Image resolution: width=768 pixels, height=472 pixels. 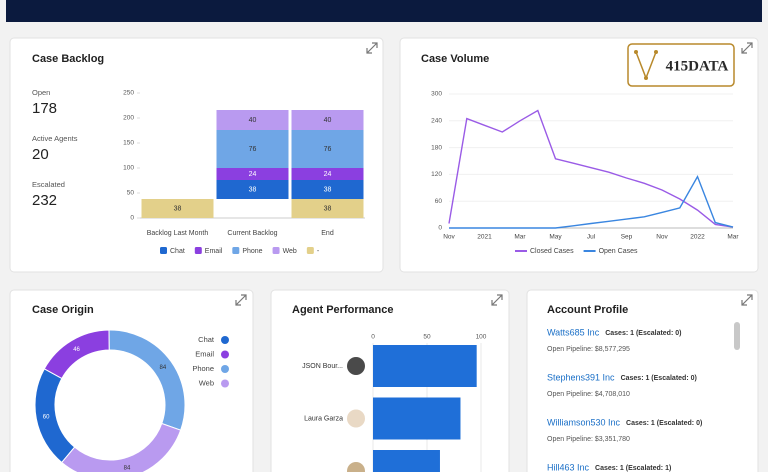 I want to click on card-title: Case Origin, so click(x=63, y=310).